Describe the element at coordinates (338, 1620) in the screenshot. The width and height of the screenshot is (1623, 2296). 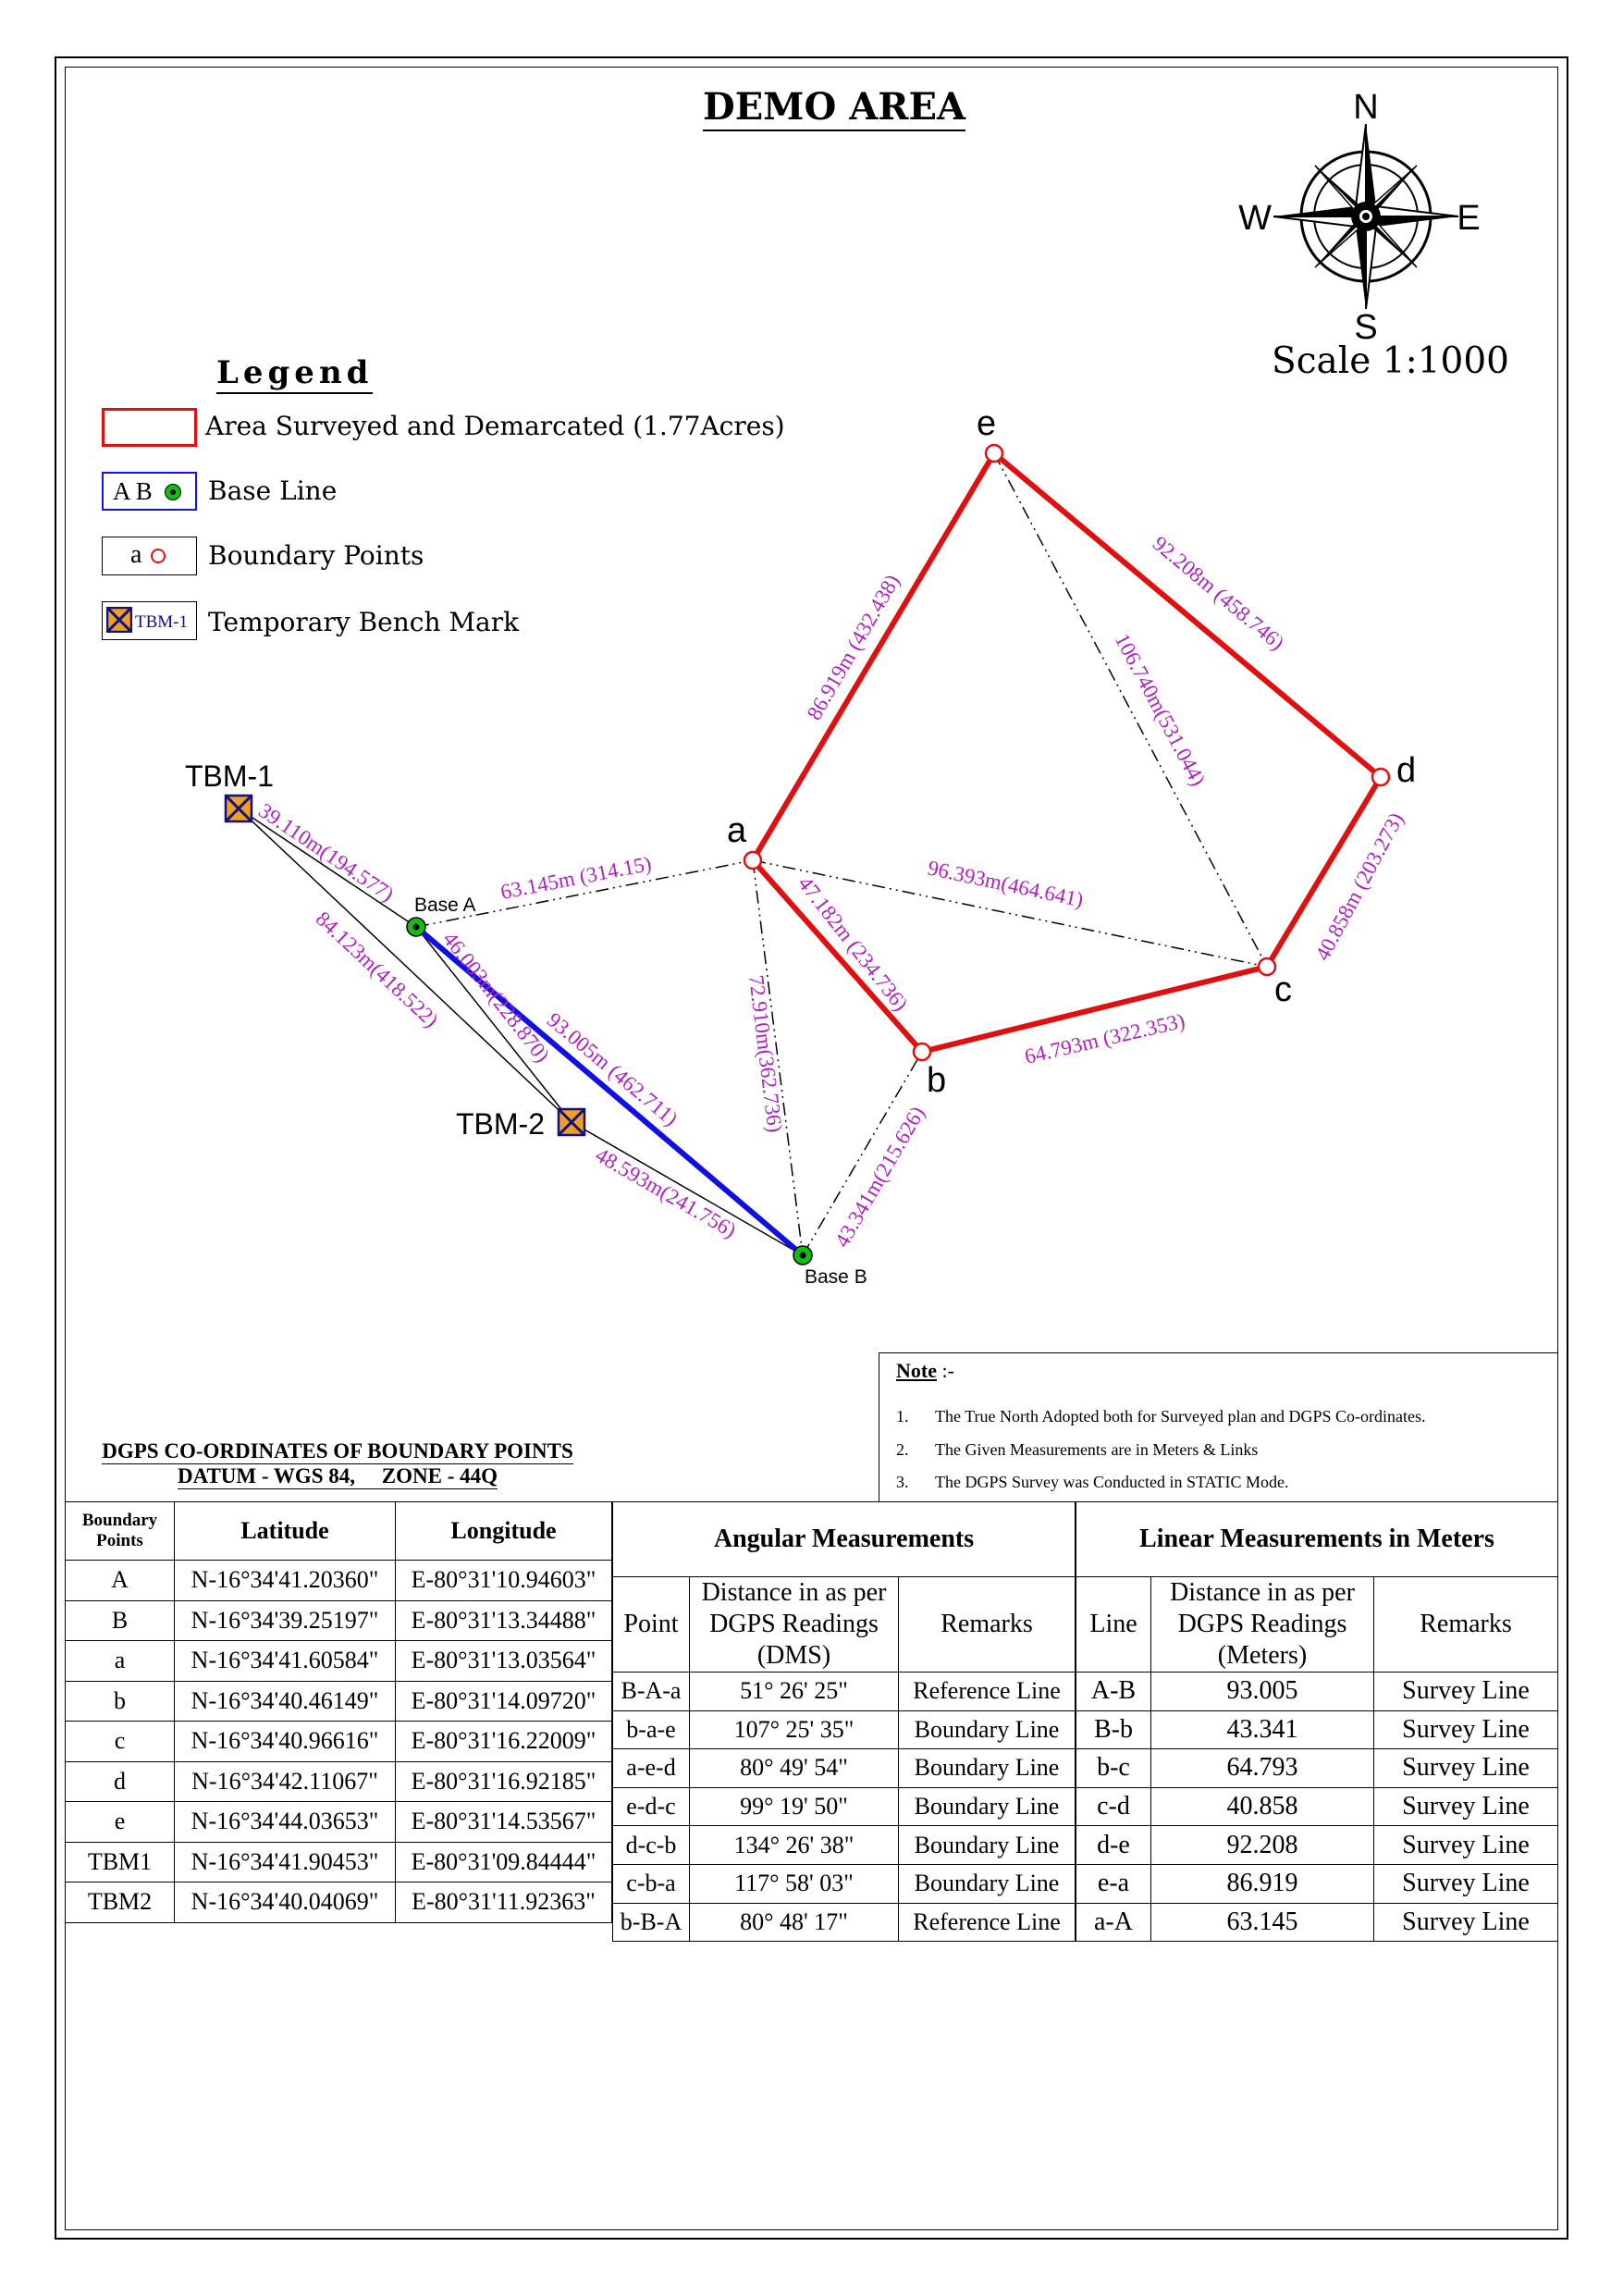
I see `dgps-table-row: B N-16°34'39.25197" E-80°31'13.34488"` at that location.